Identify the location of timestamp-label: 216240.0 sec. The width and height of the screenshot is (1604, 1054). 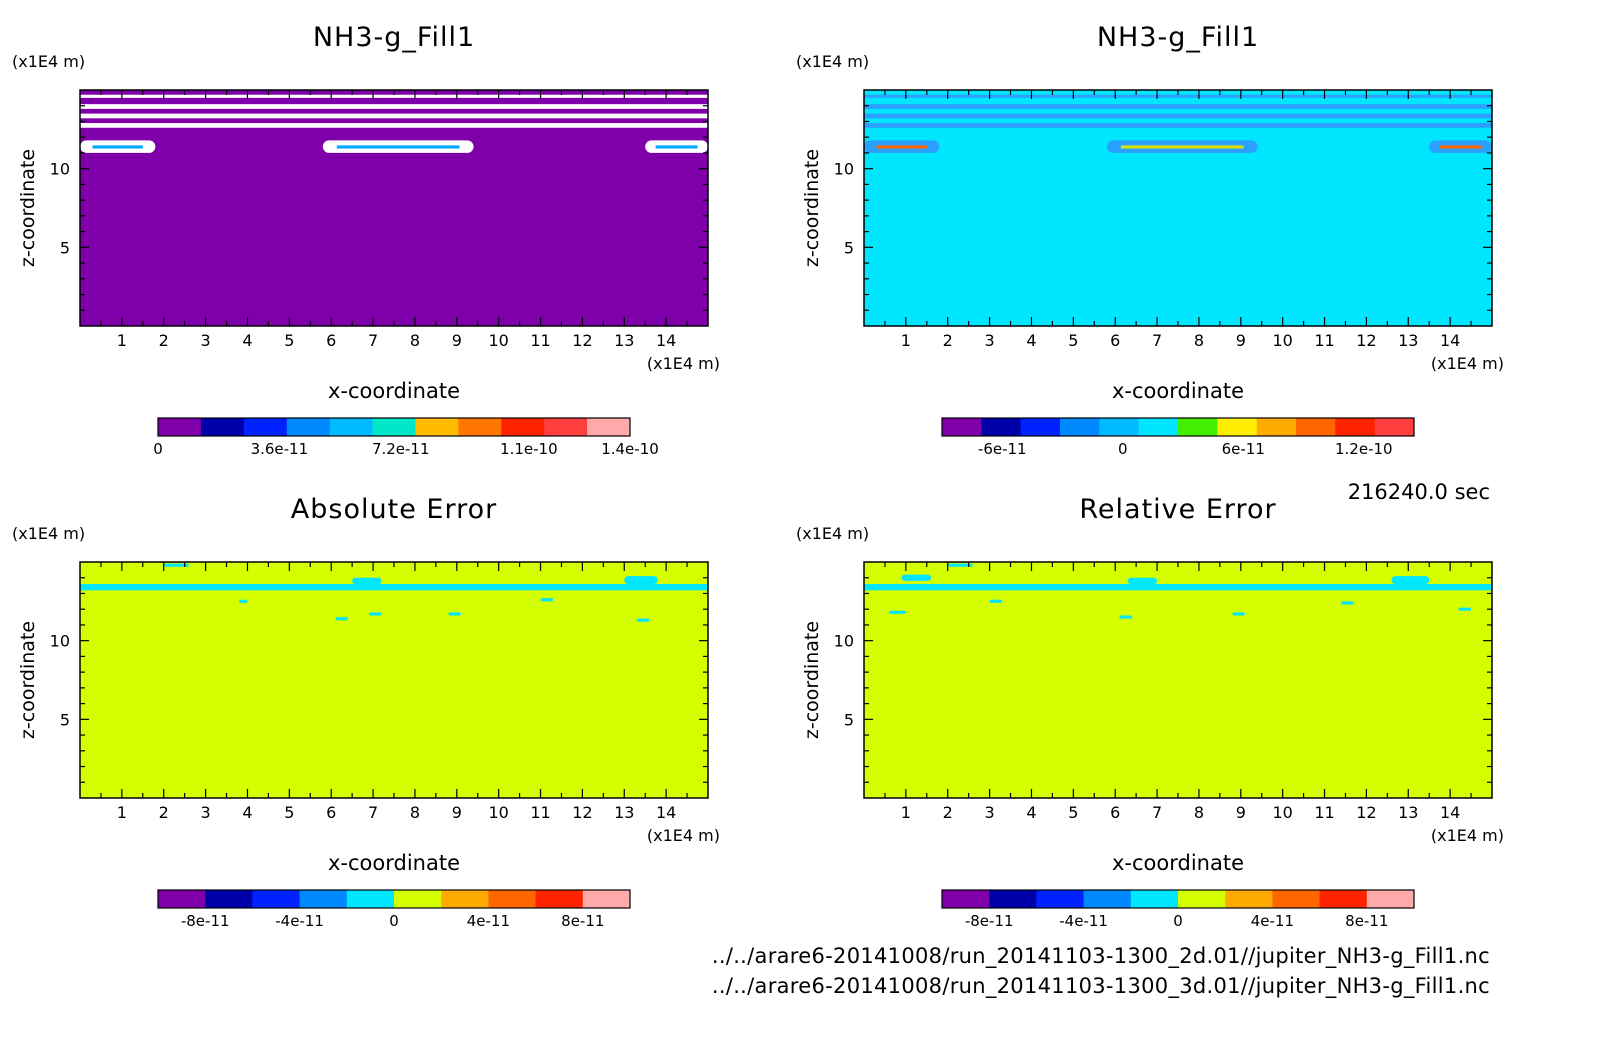
(1418, 492).